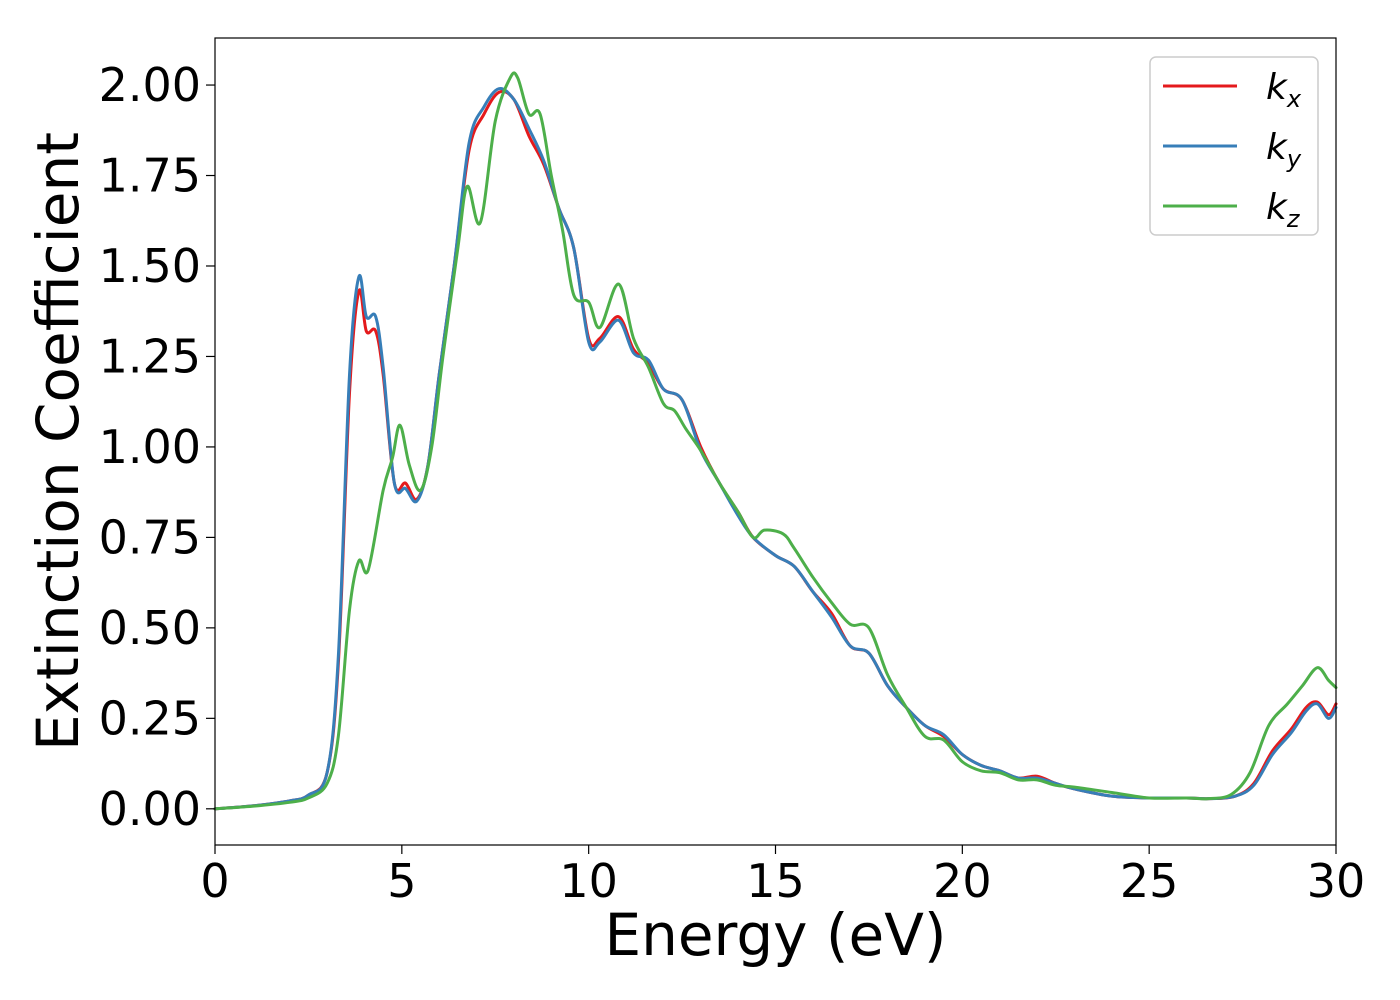 The image size is (1400, 1000). I want to click on y-tick-label: 2.00, so click(150, 85).